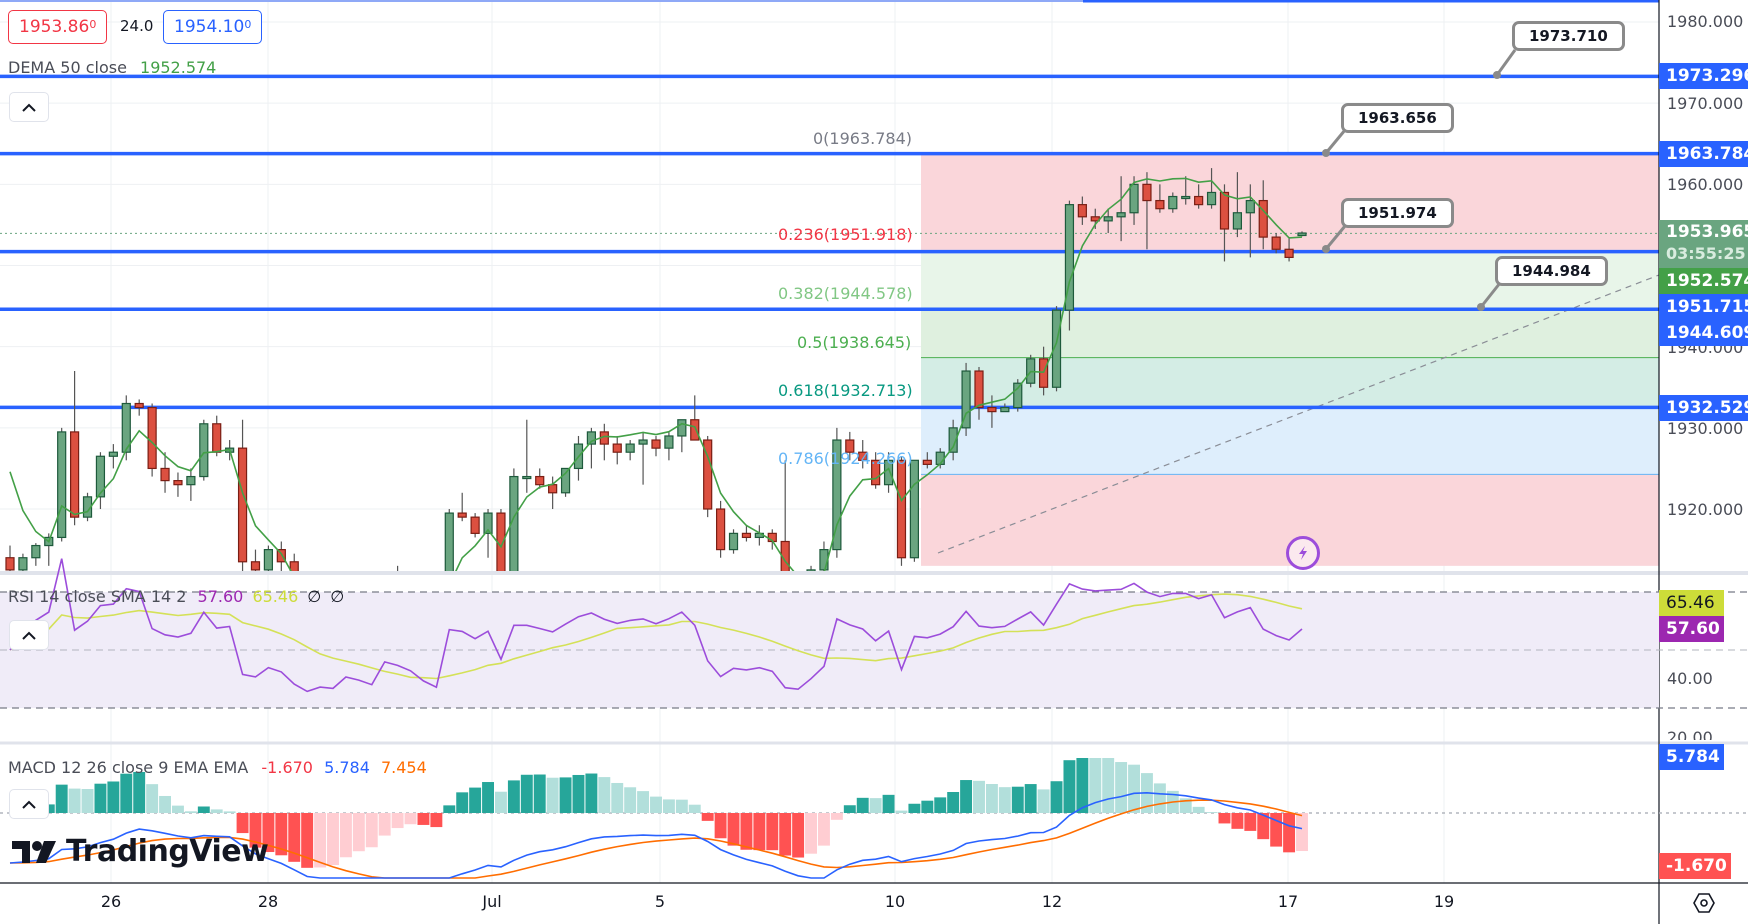  Describe the element at coordinates (845, 390) in the screenshot. I see `fib-level-0618: 0.618(1932.713)` at that location.